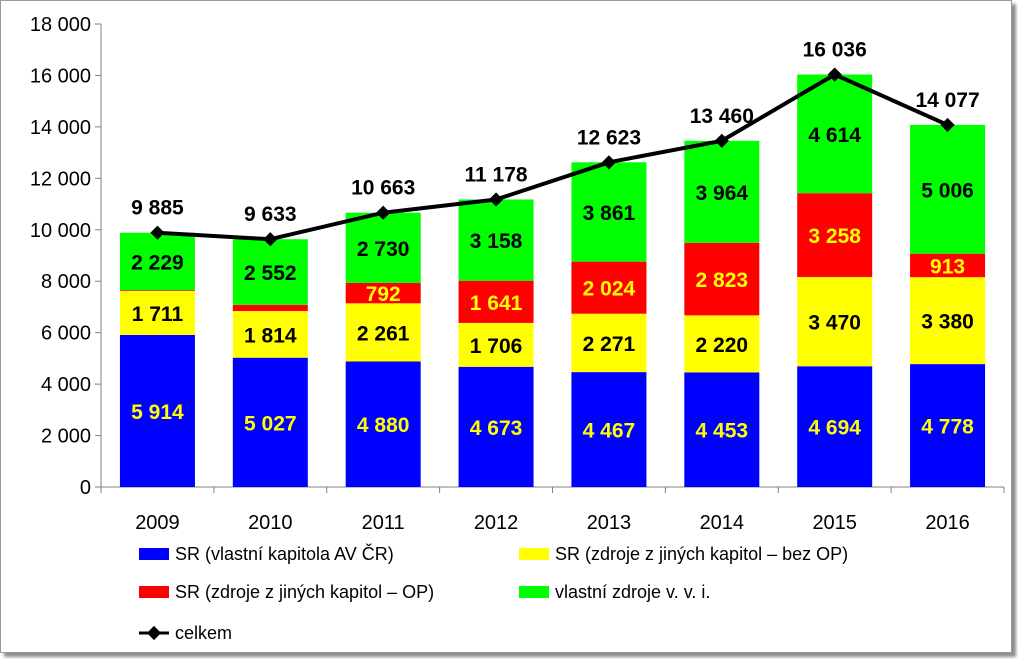  What do you see at coordinates (722, 116) in the screenshot?
I see `total-value-label: 13 460` at bounding box center [722, 116].